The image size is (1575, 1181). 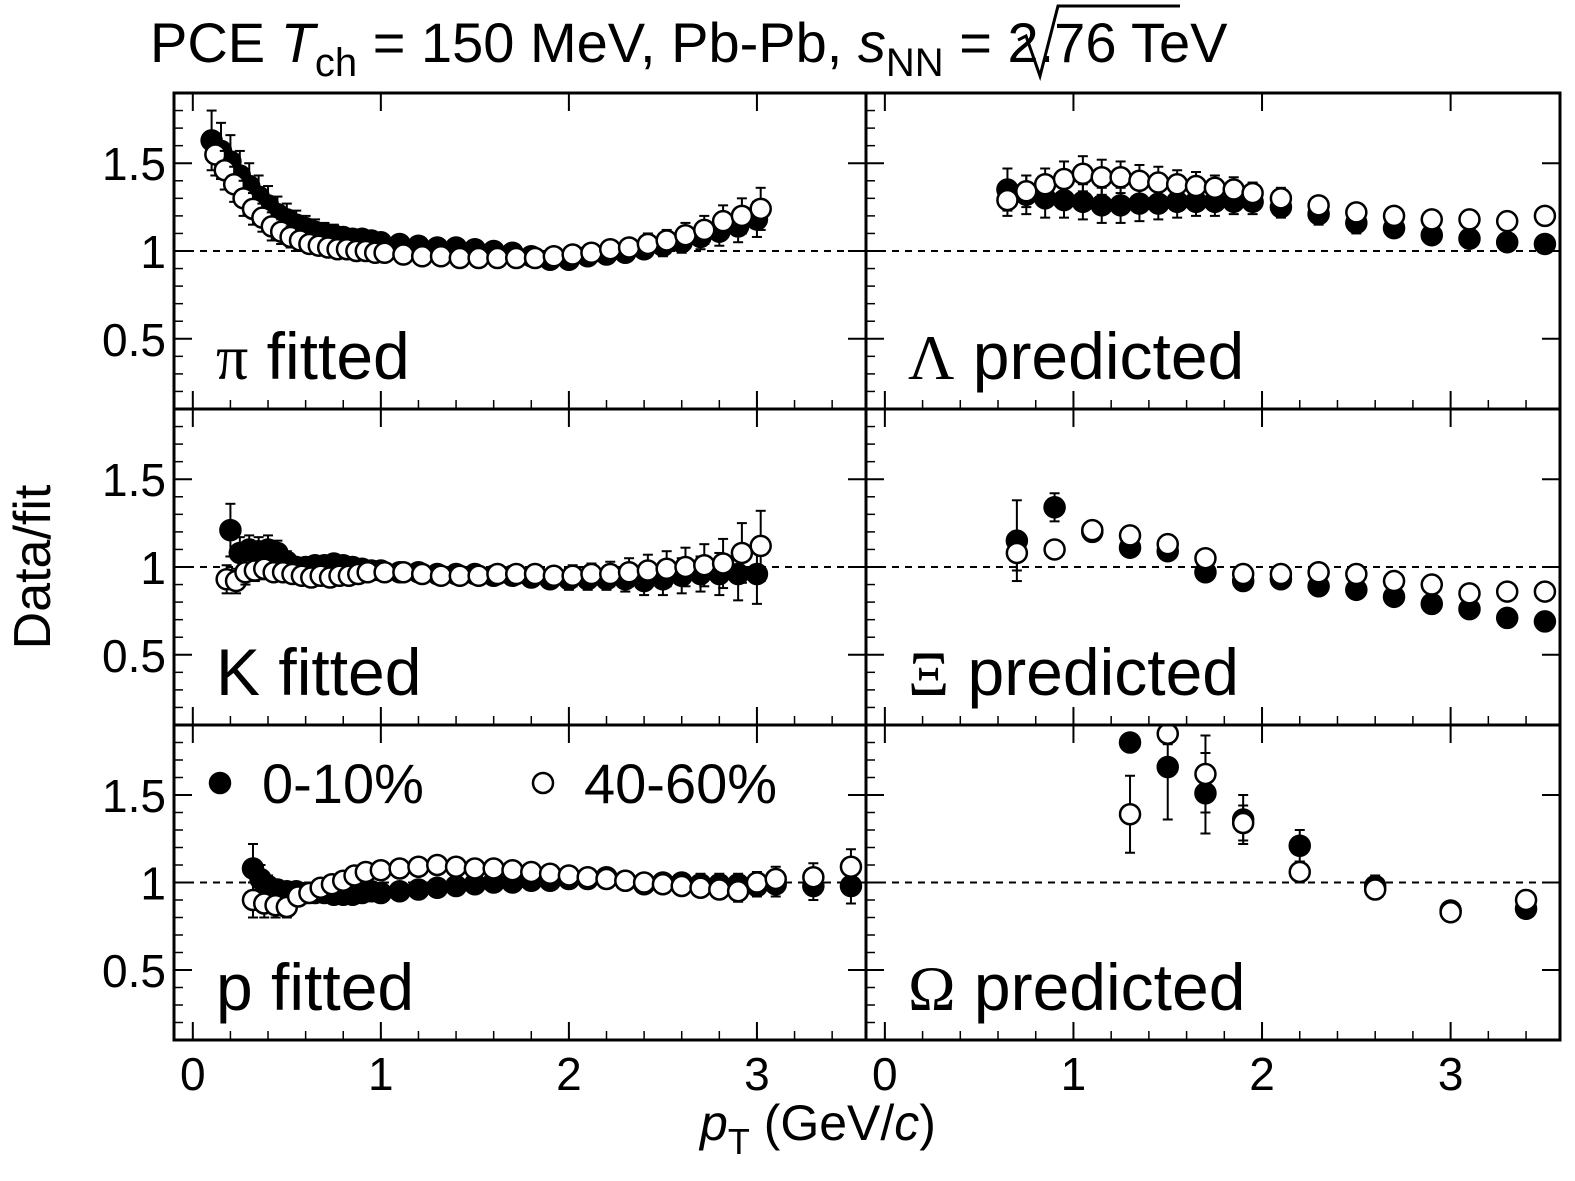 I want to click on series-peripheral, so click(x=1281, y=561).